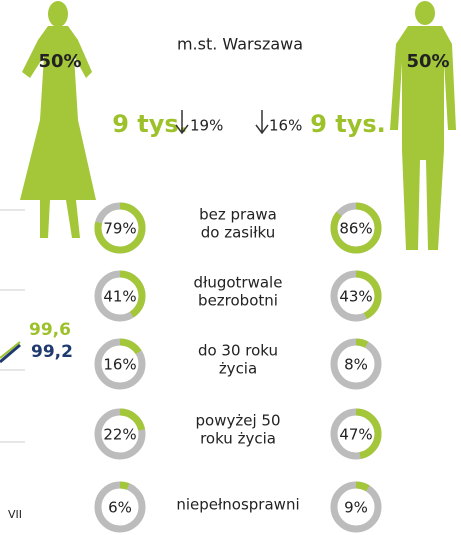 The height and width of the screenshot is (535, 461). What do you see at coordinates (238, 233) in the screenshot?
I see `row-label: do zasiłku` at bounding box center [238, 233].